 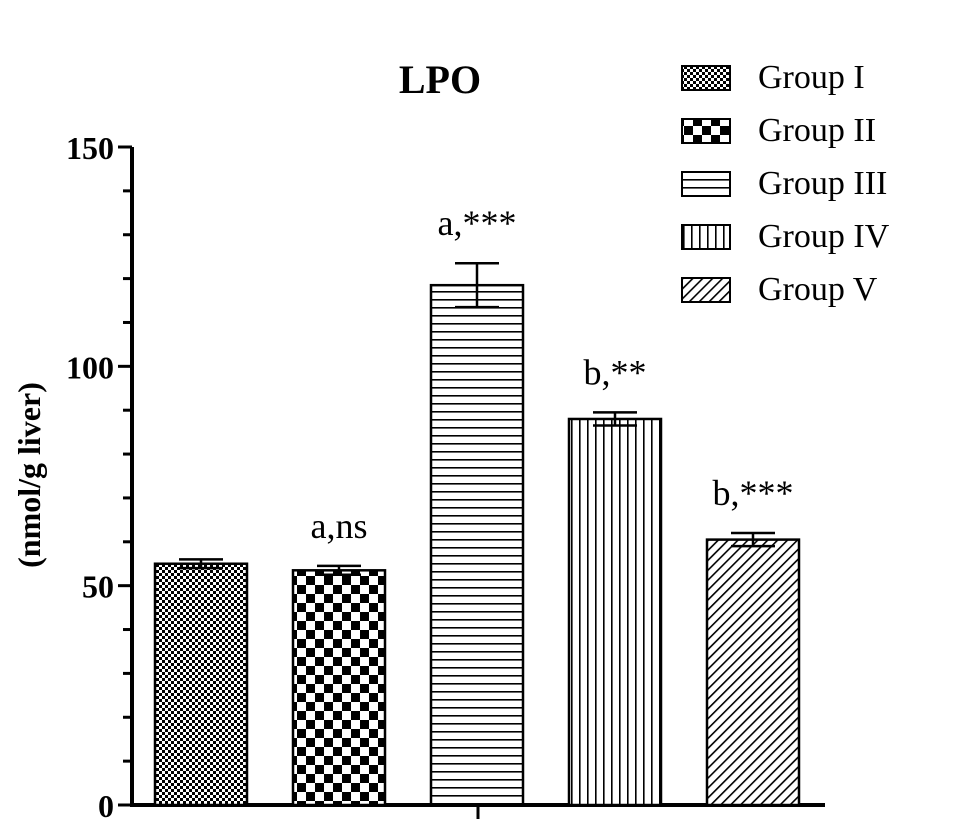 What do you see at coordinates (106, 806) in the screenshot?
I see `y-tick-label: 0` at bounding box center [106, 806].